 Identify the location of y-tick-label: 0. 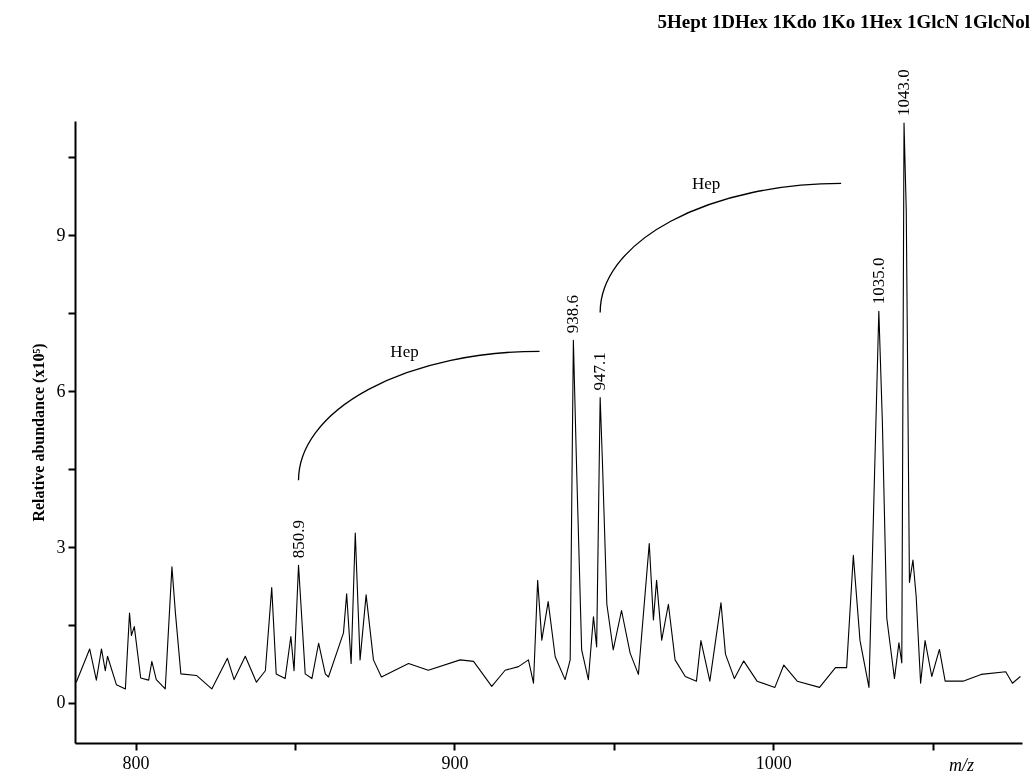
(61, 702).